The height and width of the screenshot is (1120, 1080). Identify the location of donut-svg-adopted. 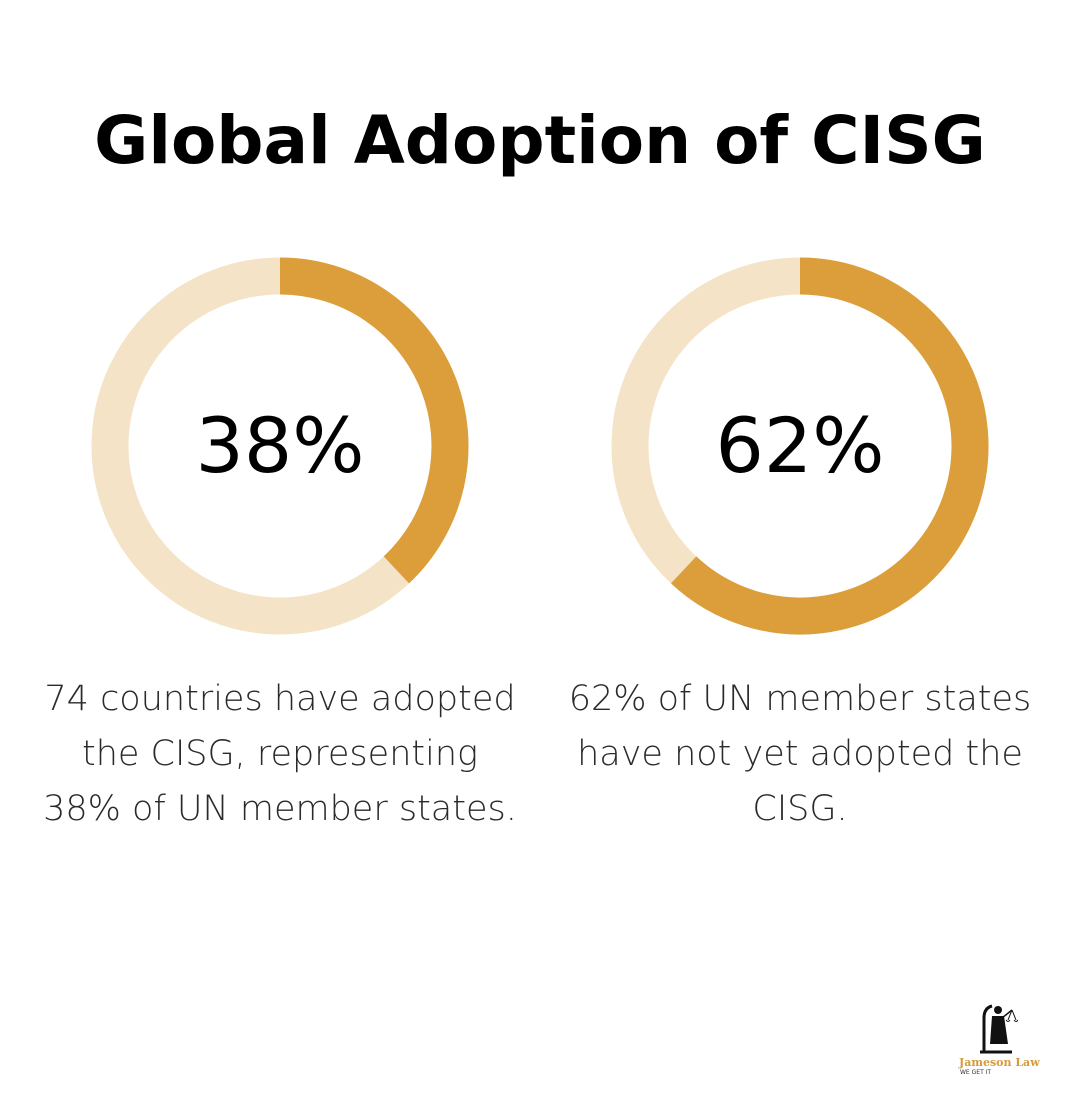
(280, 446).